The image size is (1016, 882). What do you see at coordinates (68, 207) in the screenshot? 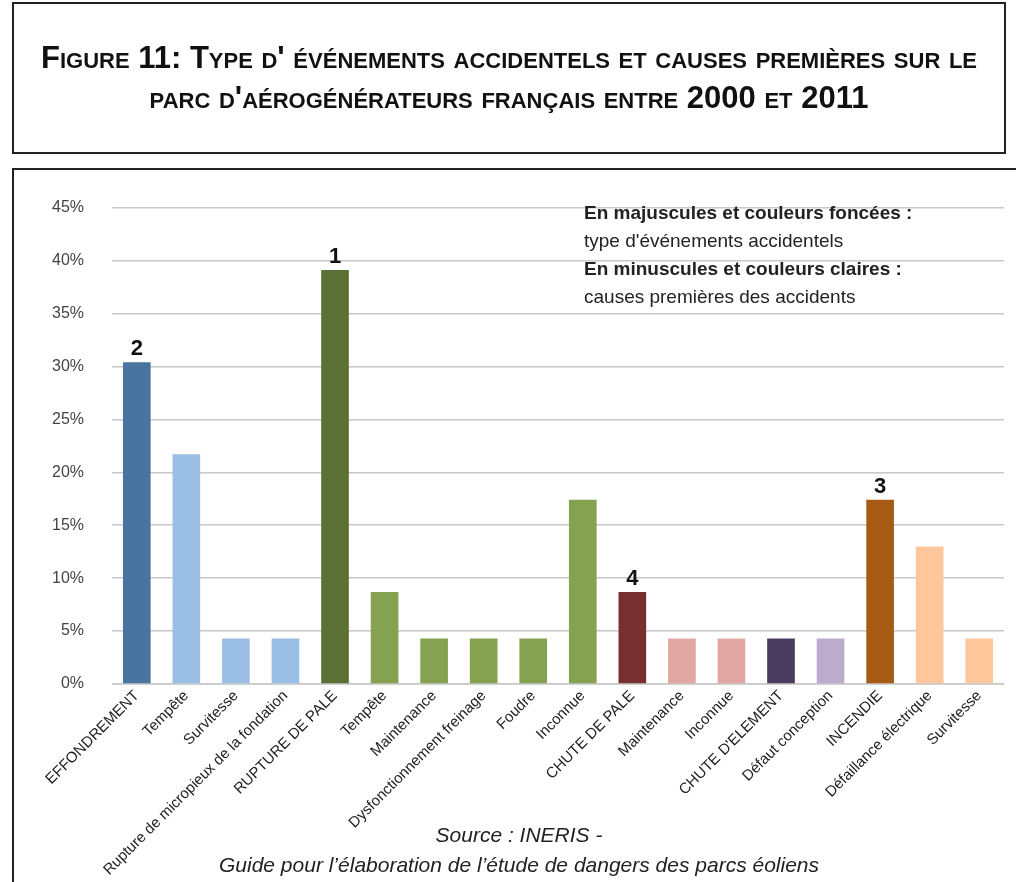
I see `y-tick-label: 45%` at bounding box center [68, 207].